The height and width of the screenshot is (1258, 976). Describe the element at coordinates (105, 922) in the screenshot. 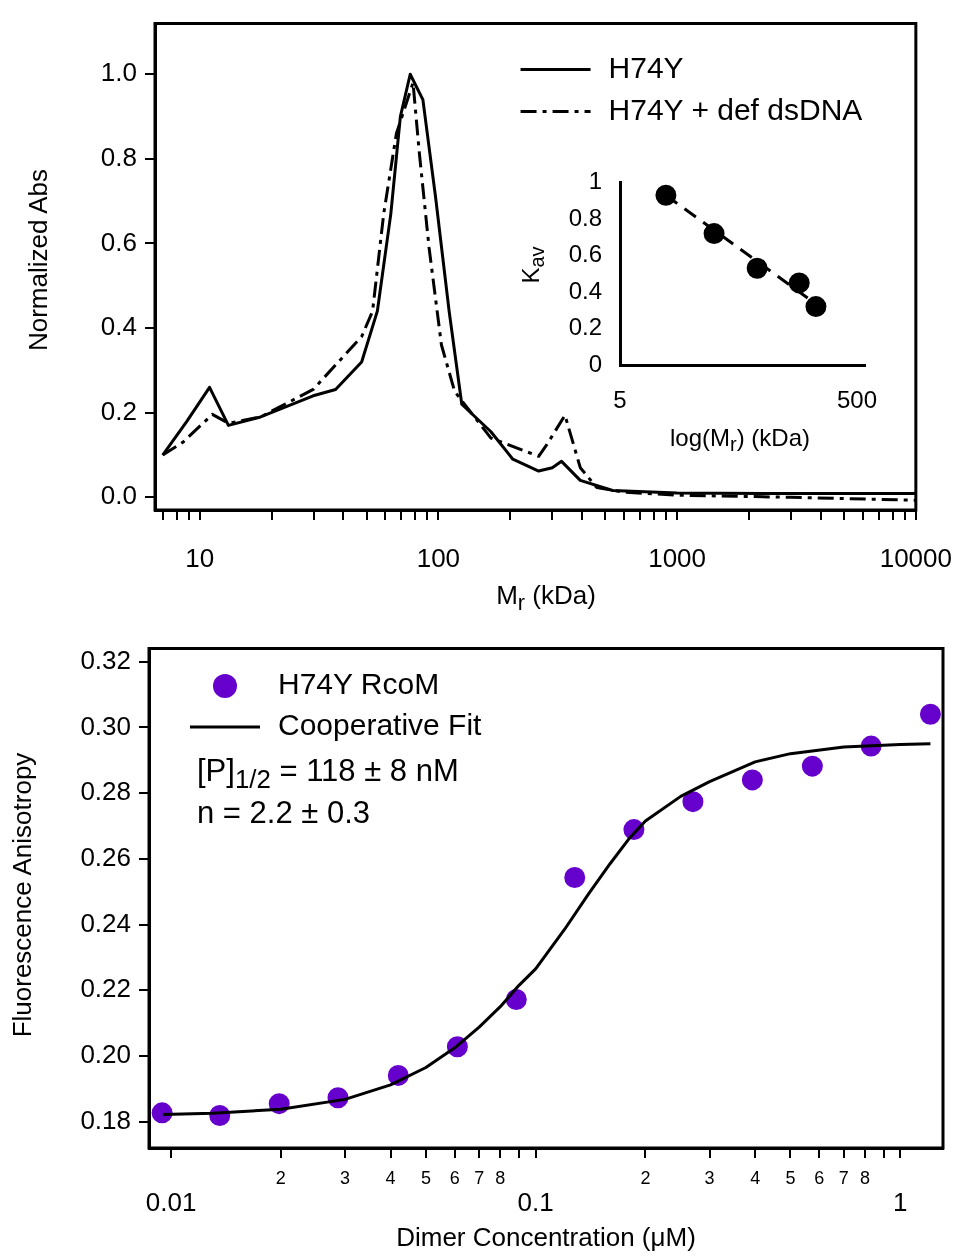

I see `y-tick-label: 0.24` at that location.